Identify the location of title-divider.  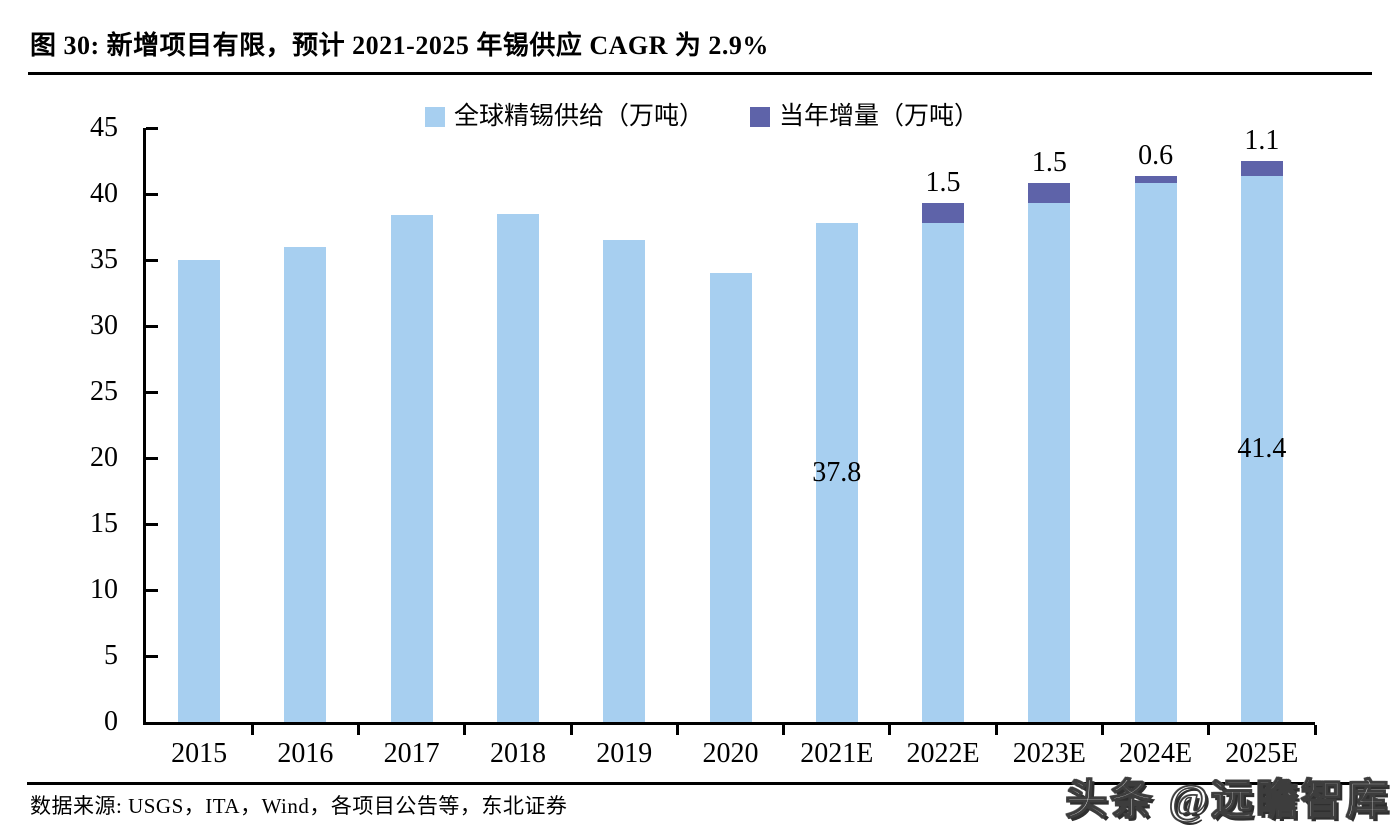
(700, 73).